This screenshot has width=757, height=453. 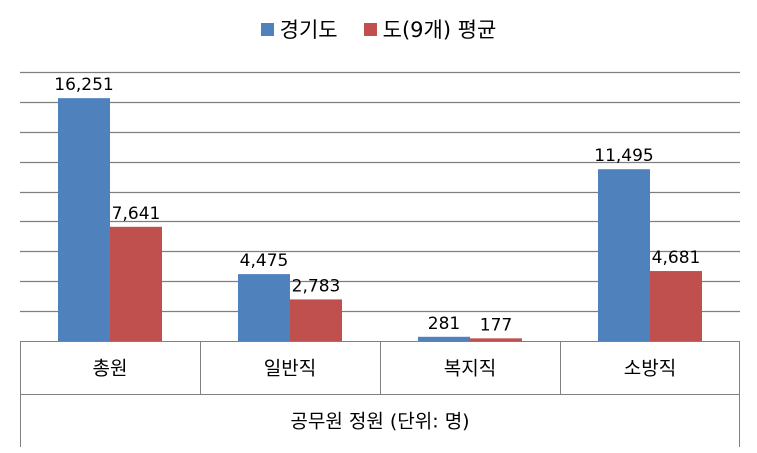 I want to click on data-label: 281, so click(x=444, y=324).